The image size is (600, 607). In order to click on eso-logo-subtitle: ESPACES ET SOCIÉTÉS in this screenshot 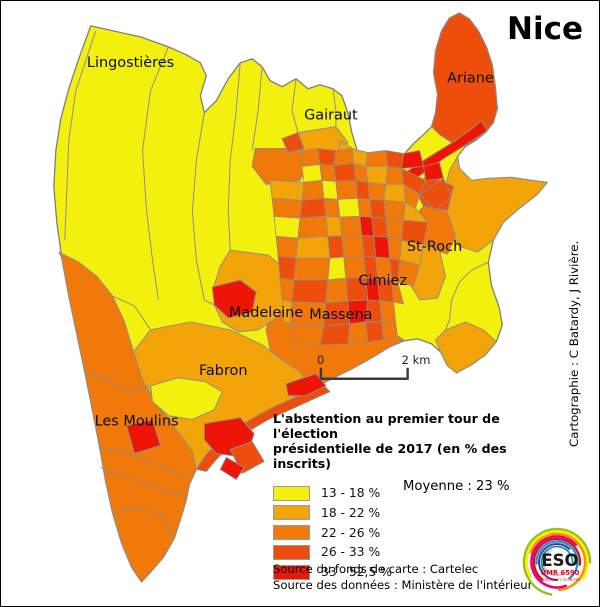, I will do `click(560, 579)`.